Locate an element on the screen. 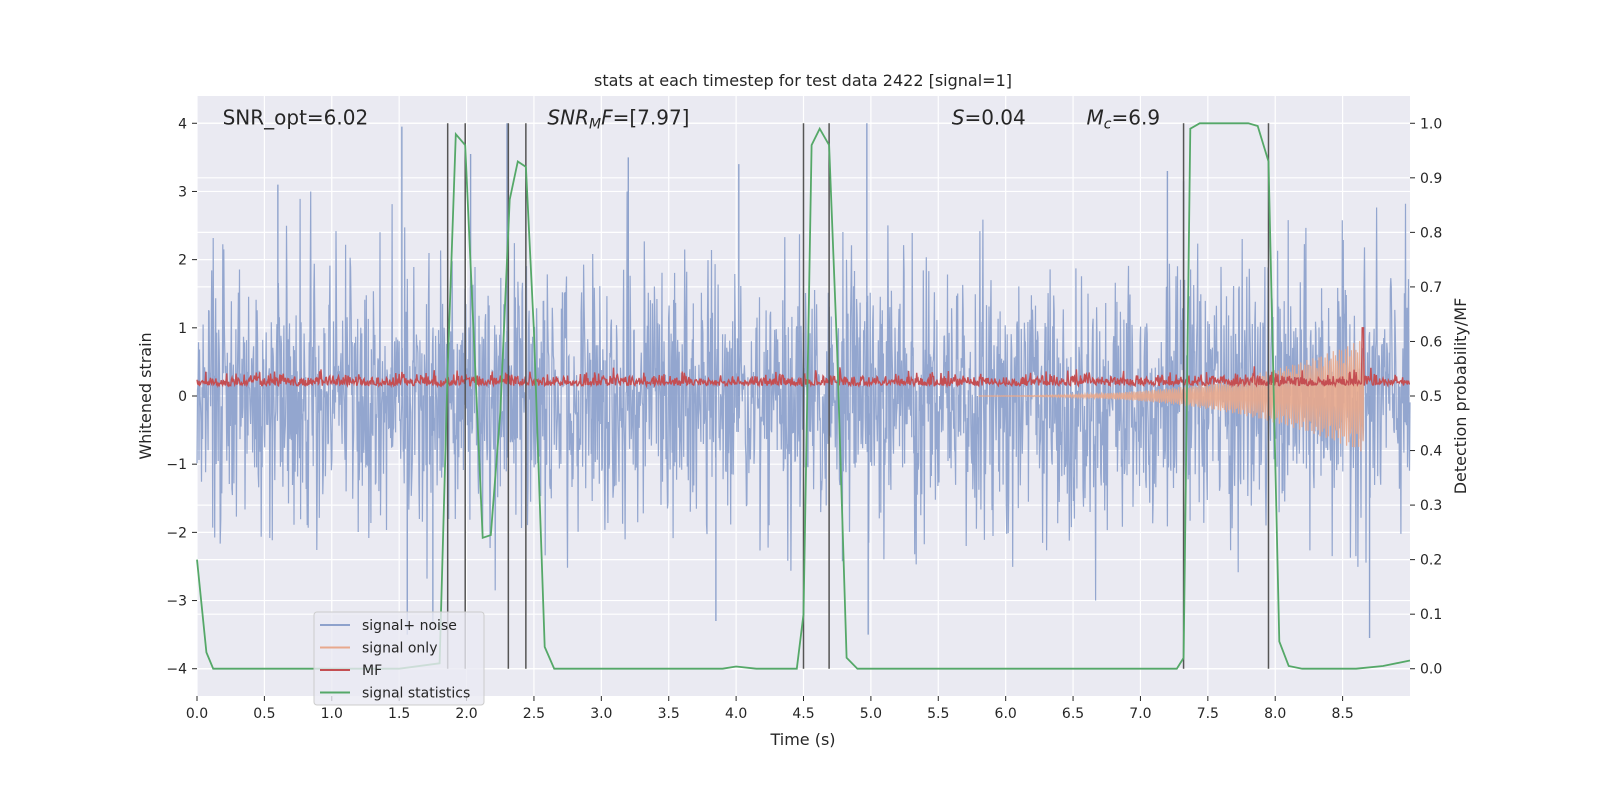  x-tick-label: 0.0 is located at coordinates (197, 714).